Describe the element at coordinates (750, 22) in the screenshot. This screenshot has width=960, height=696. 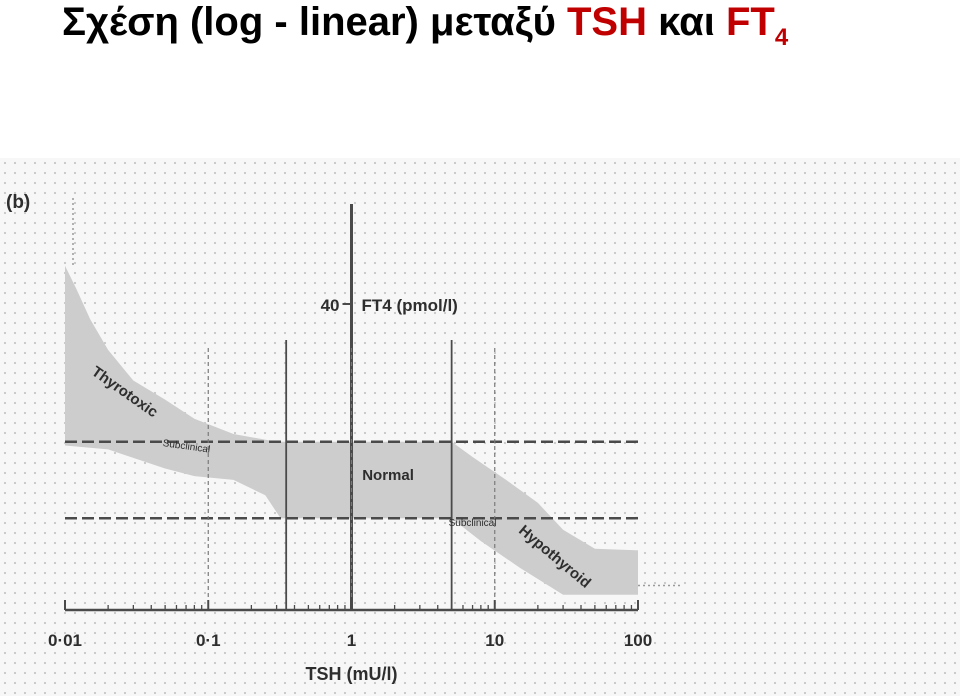
I see `title-ft-text: FT` at that location.